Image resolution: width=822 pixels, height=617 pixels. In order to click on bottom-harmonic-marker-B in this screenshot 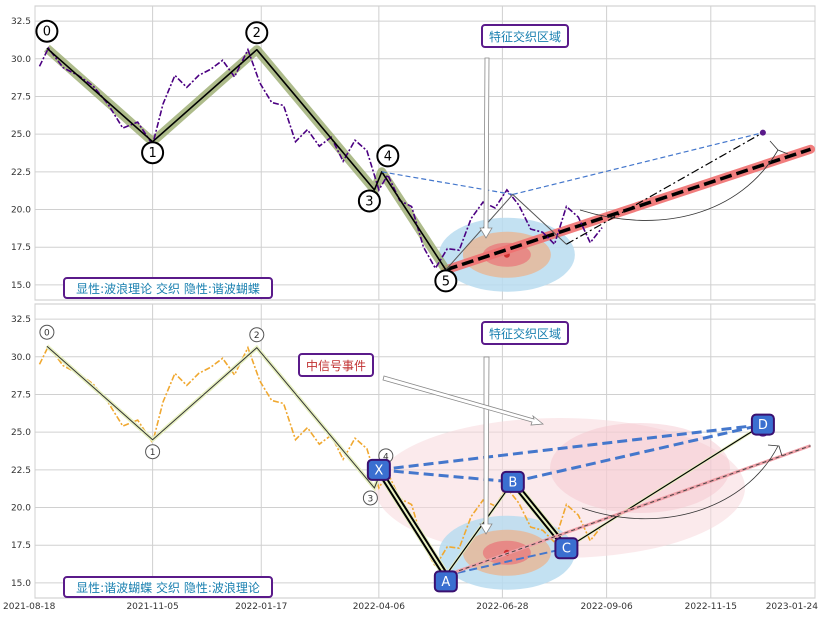, I will do `click(512, 481)`.